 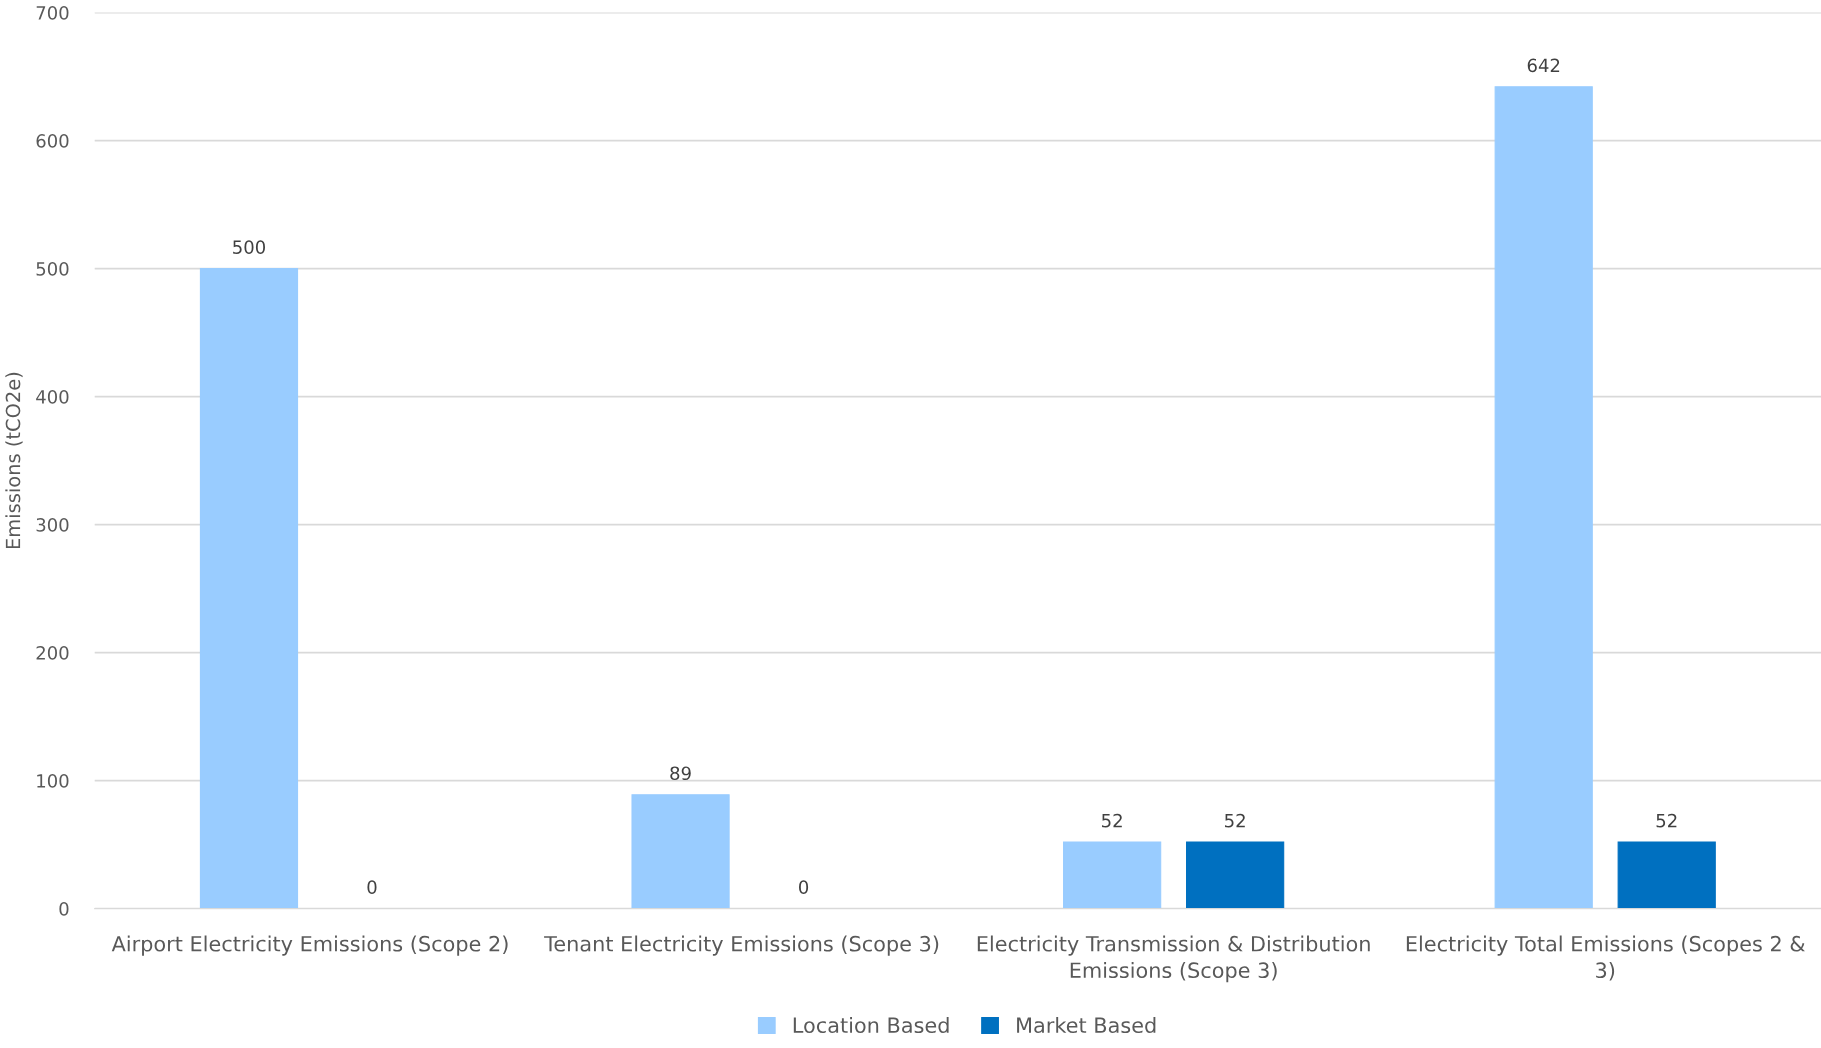 What do you see at coordinates (741, 945) in the screenshot?
I see `x-tick-label: Tenant Electricity Emissions (Scope 3)` at bounding box center [741, 945].